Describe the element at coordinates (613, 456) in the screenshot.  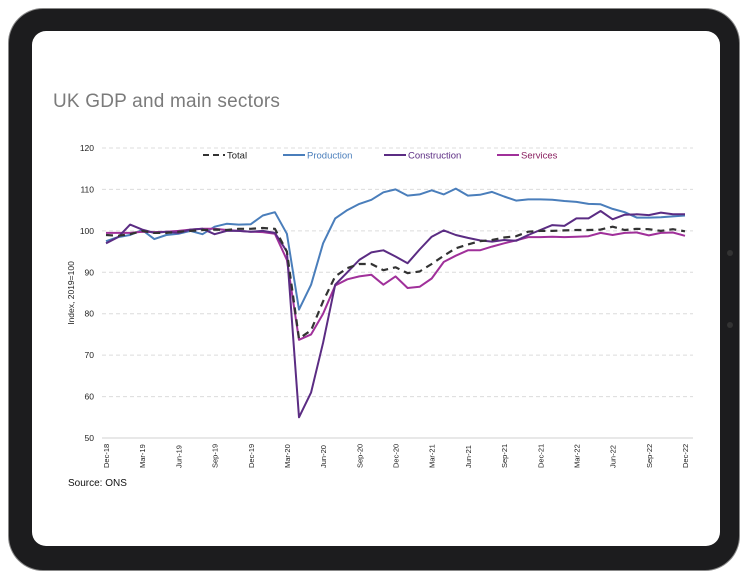
I see `x-tick-label: Jun-22` at that location.